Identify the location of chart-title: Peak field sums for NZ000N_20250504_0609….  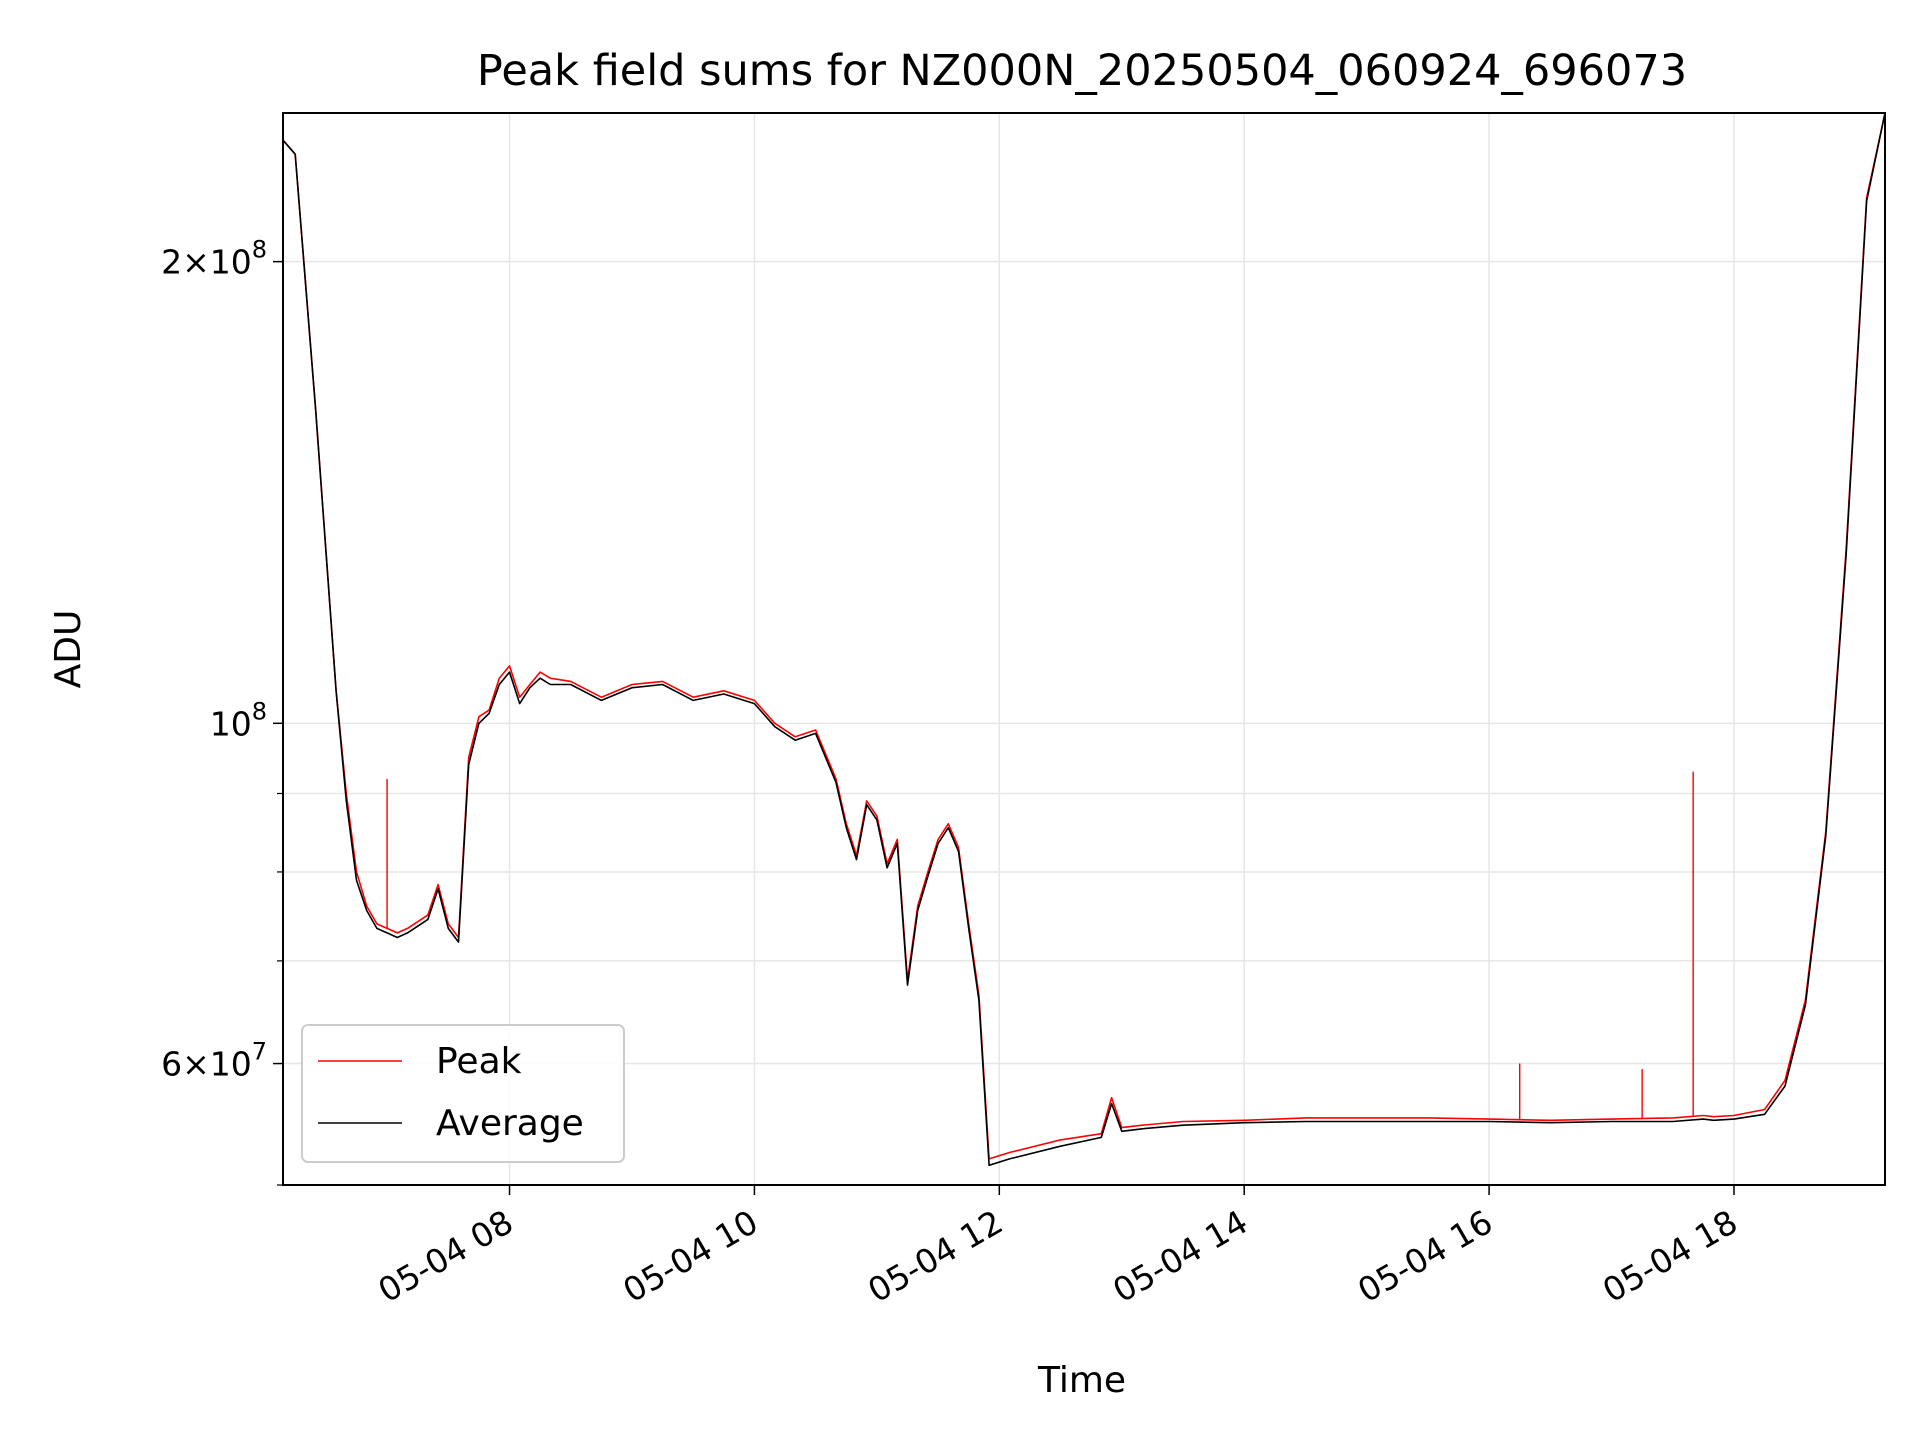
(1082, 71).